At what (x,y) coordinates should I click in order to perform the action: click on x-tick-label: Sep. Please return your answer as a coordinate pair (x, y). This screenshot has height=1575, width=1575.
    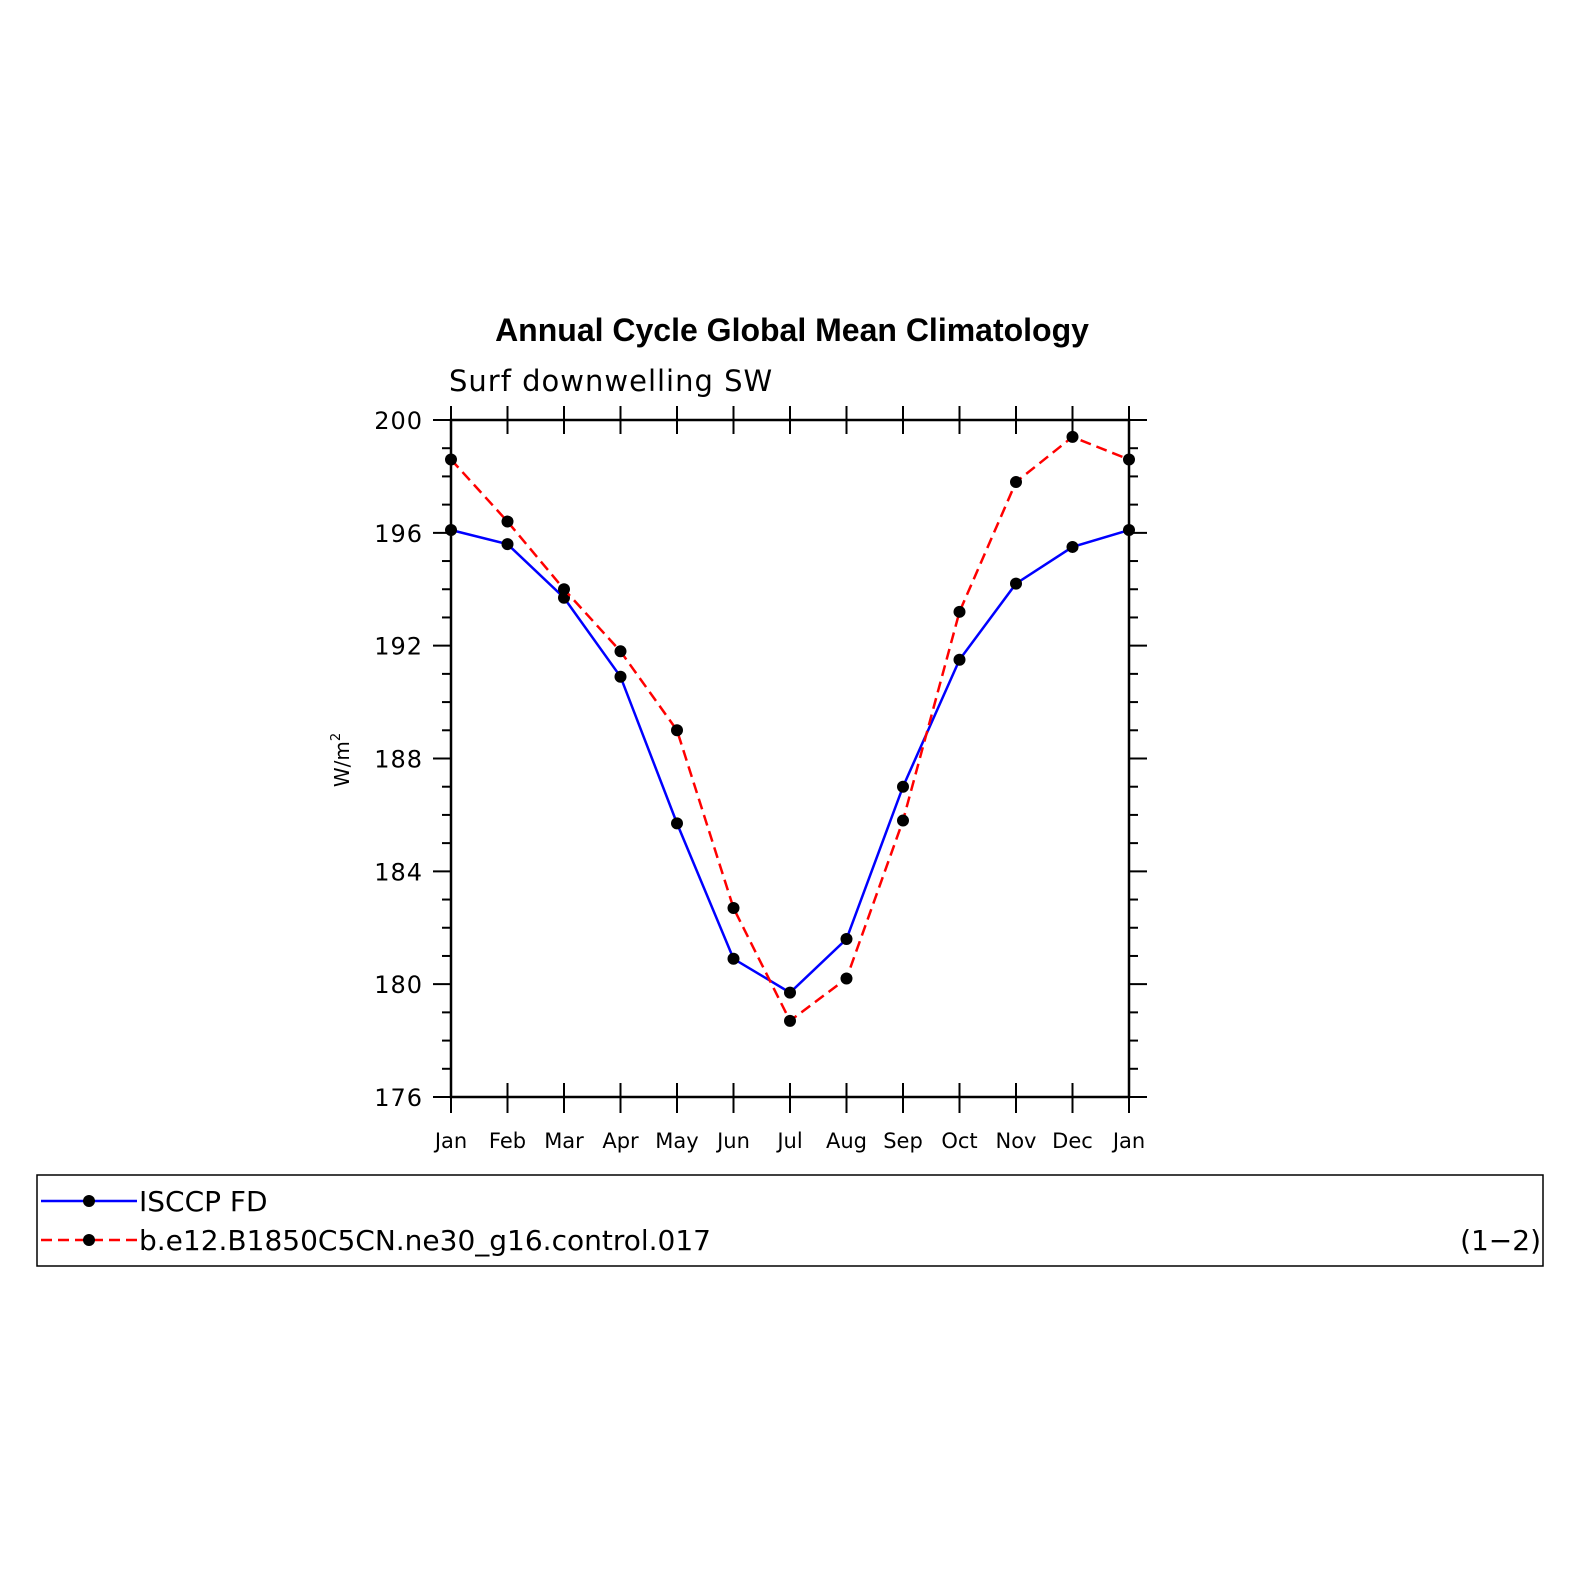
    Looking at the image, I should click on (903, 1141).